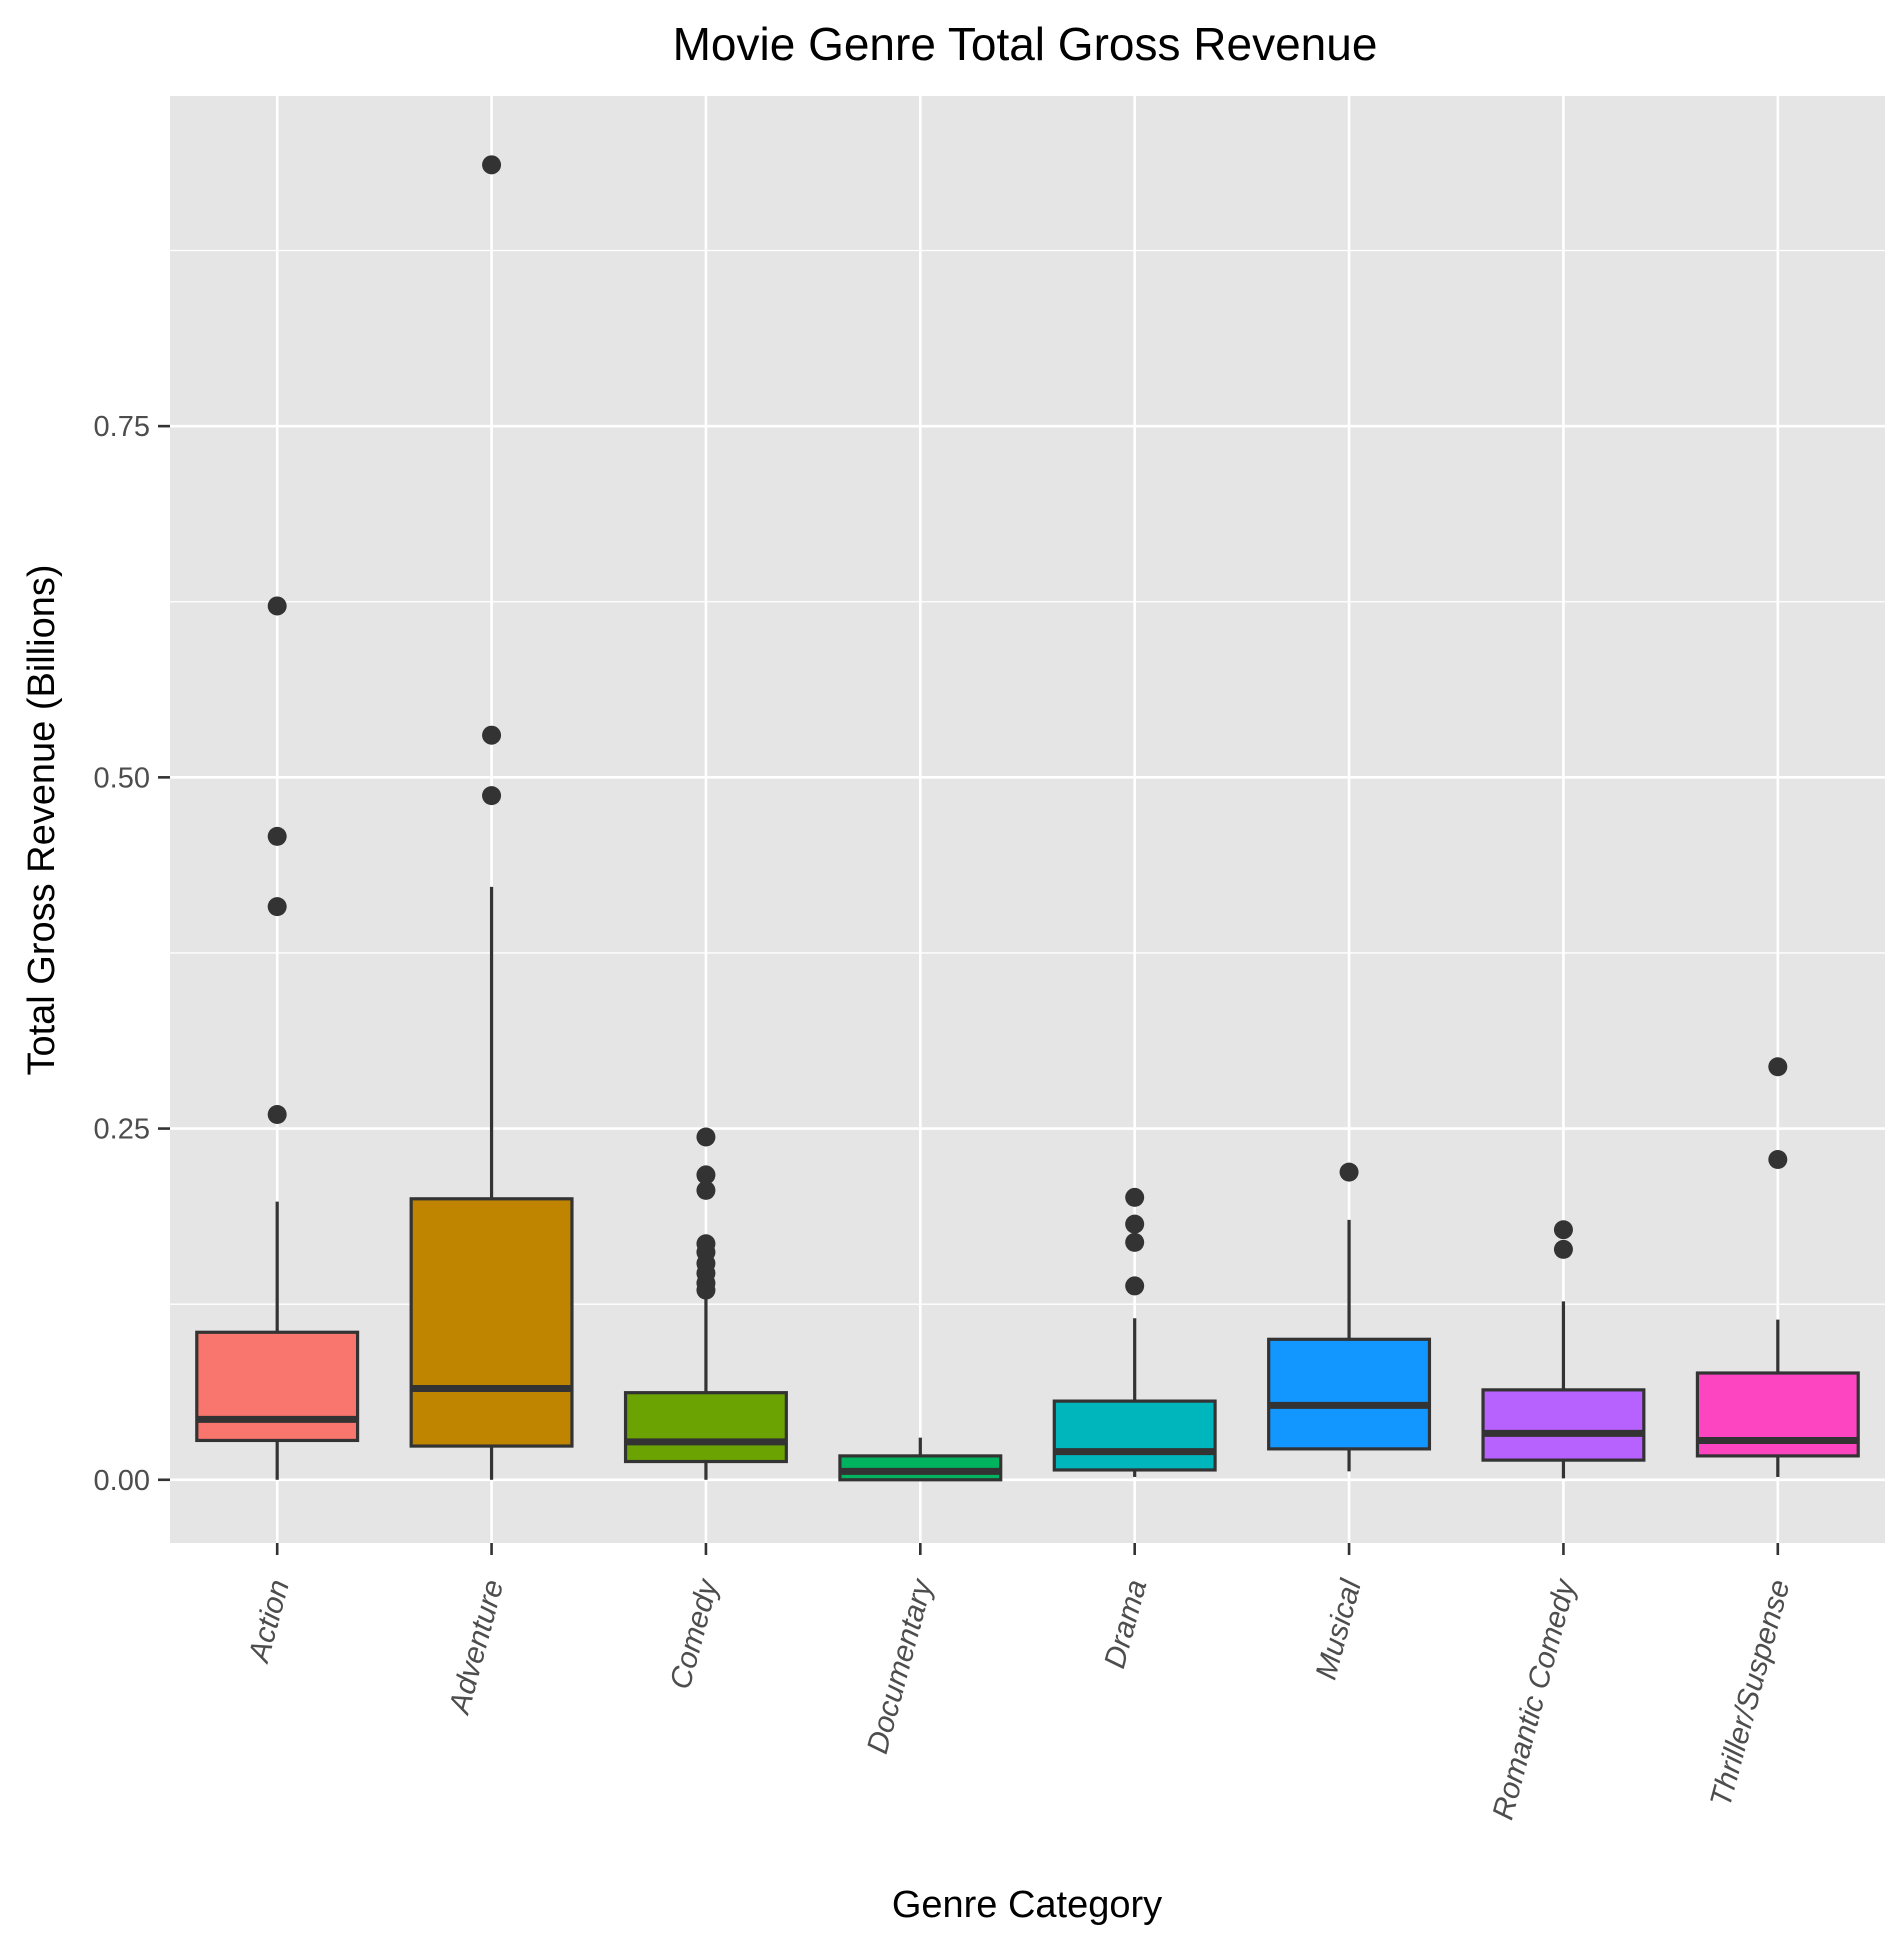 This screenshot has width=1899, height=1941. Describe the element at coordinates (277, 1038) in the screenshot. I see `box-action` at that location.